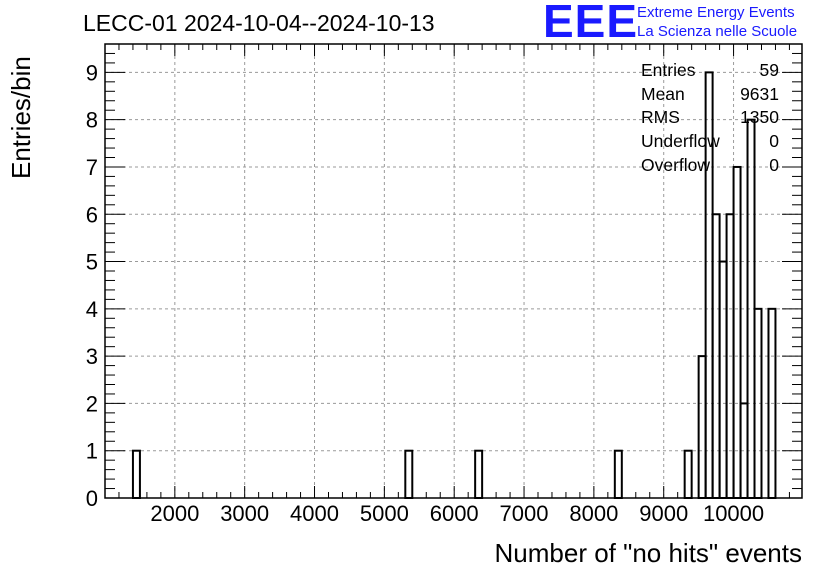 Image resolution: width=836 pixels, height=572 pixels. I want to click on x-tick-label: 4000, so click(314, 513).